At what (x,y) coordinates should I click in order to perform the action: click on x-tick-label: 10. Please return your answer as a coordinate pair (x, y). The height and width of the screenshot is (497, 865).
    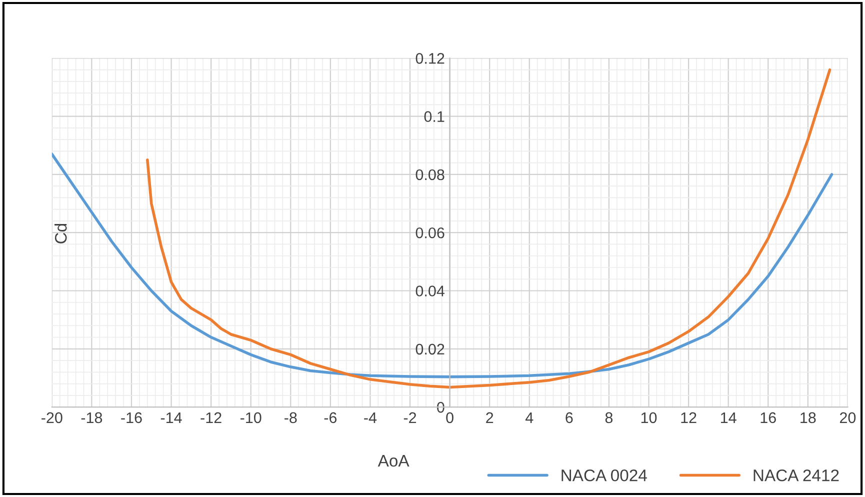
    Looking at the image, I should click on (649, 418).